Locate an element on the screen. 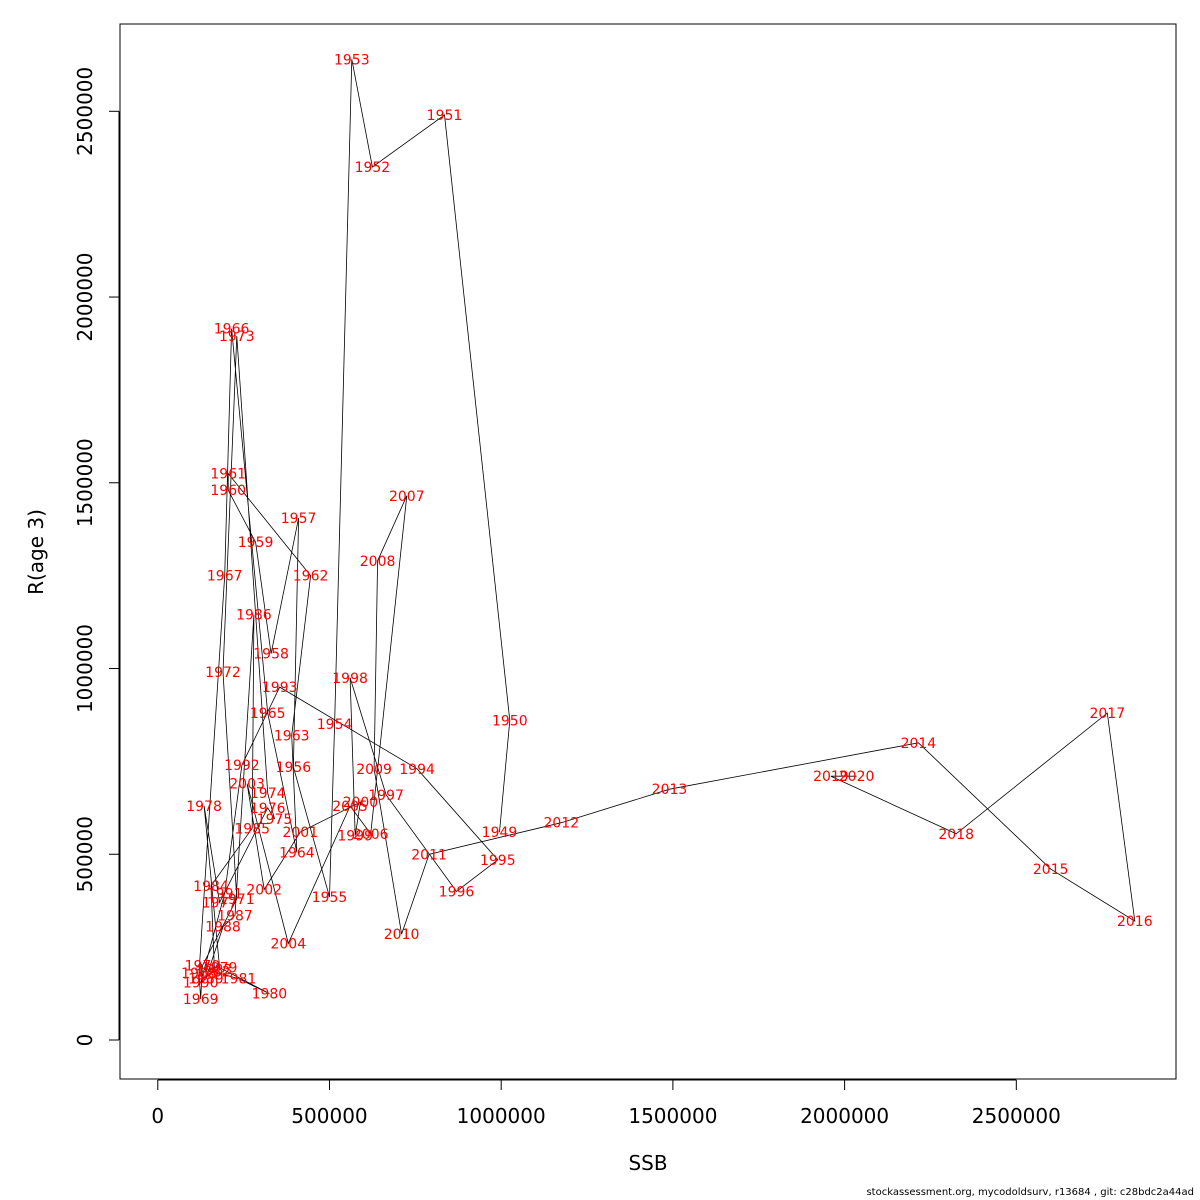 The height and width of the screenshot is (1200, 1200). point-label-2009: 2009 is located at coordinates (374, 770).